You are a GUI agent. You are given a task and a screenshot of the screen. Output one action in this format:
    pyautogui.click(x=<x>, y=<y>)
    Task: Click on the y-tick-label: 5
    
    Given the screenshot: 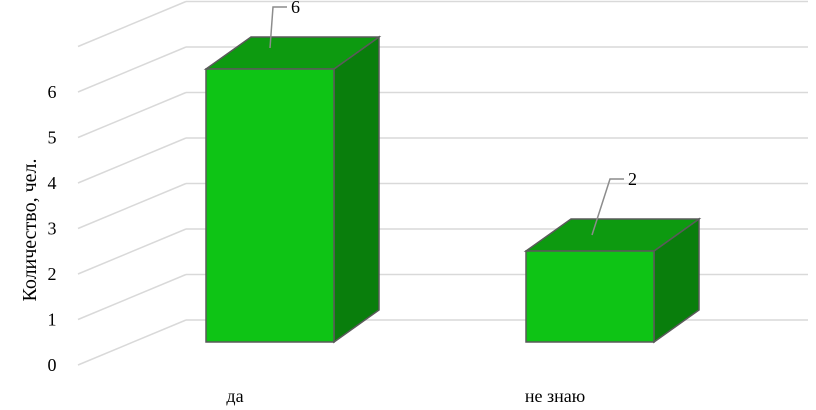 What is the action you would take?
    pyautogui.click(x=52, y=138)
    